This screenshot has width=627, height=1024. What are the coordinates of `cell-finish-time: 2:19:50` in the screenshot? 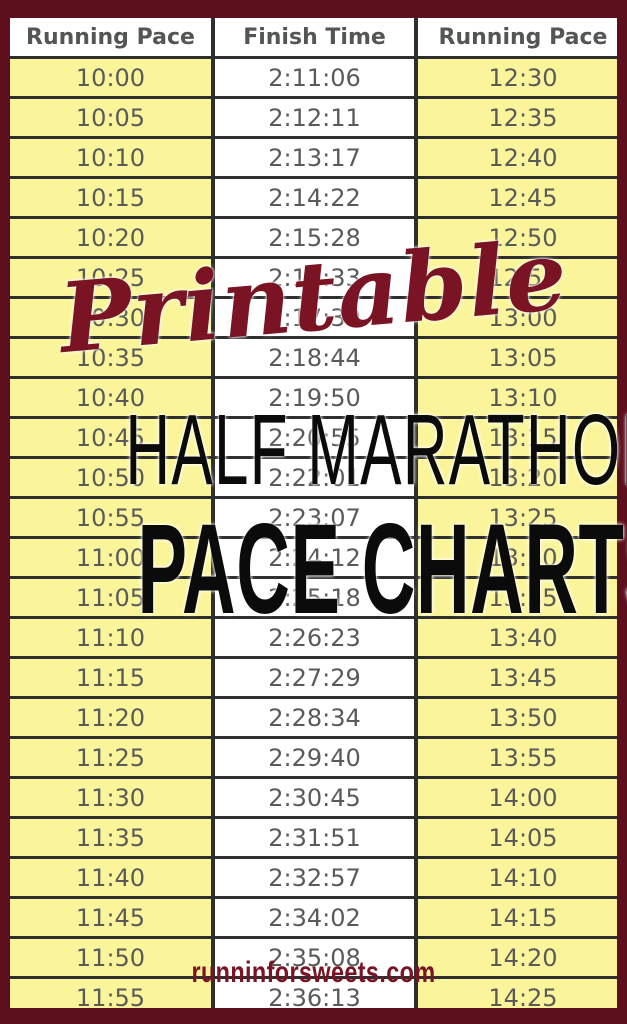 It's located at (315, 398).